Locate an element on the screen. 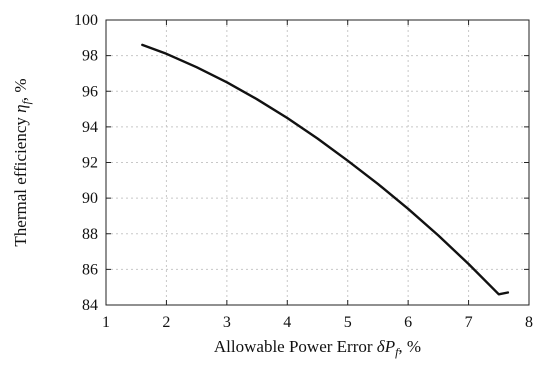 The image size is (535, 365). y-tick-label: 92 is located at coordinates (90, 163).